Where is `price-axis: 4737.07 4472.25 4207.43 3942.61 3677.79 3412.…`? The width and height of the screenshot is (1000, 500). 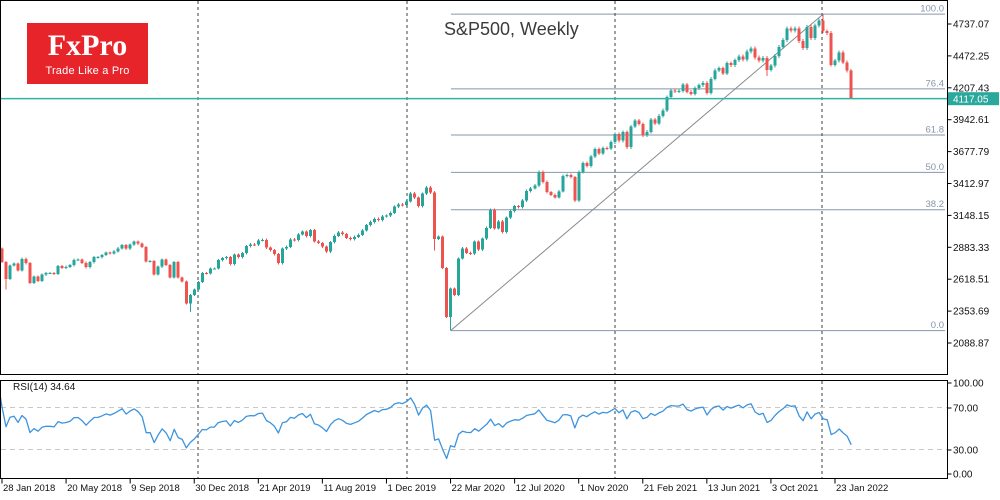 price-axis: 4737.07 4472.25 4207.43 3942.61 3677.79 3412.… is located at coordinates (969, 185).